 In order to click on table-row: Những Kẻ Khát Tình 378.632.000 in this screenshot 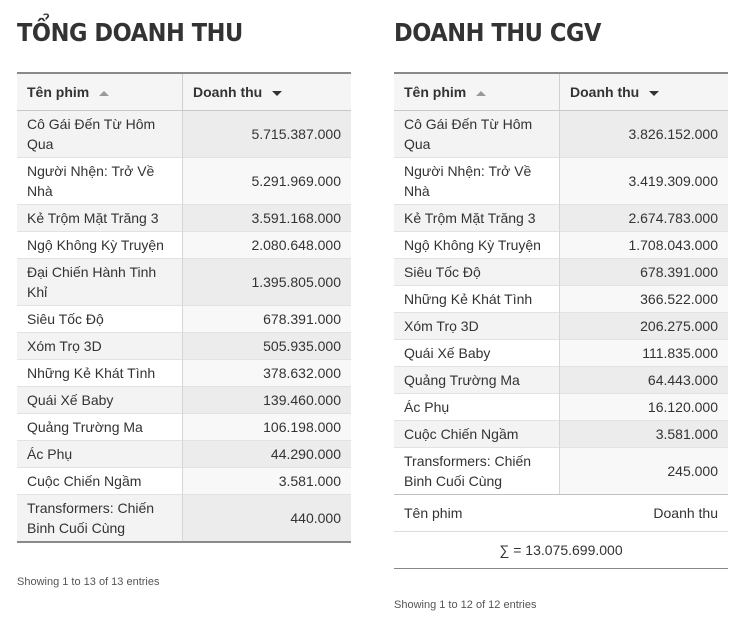, I will do `click(184, 373)`.